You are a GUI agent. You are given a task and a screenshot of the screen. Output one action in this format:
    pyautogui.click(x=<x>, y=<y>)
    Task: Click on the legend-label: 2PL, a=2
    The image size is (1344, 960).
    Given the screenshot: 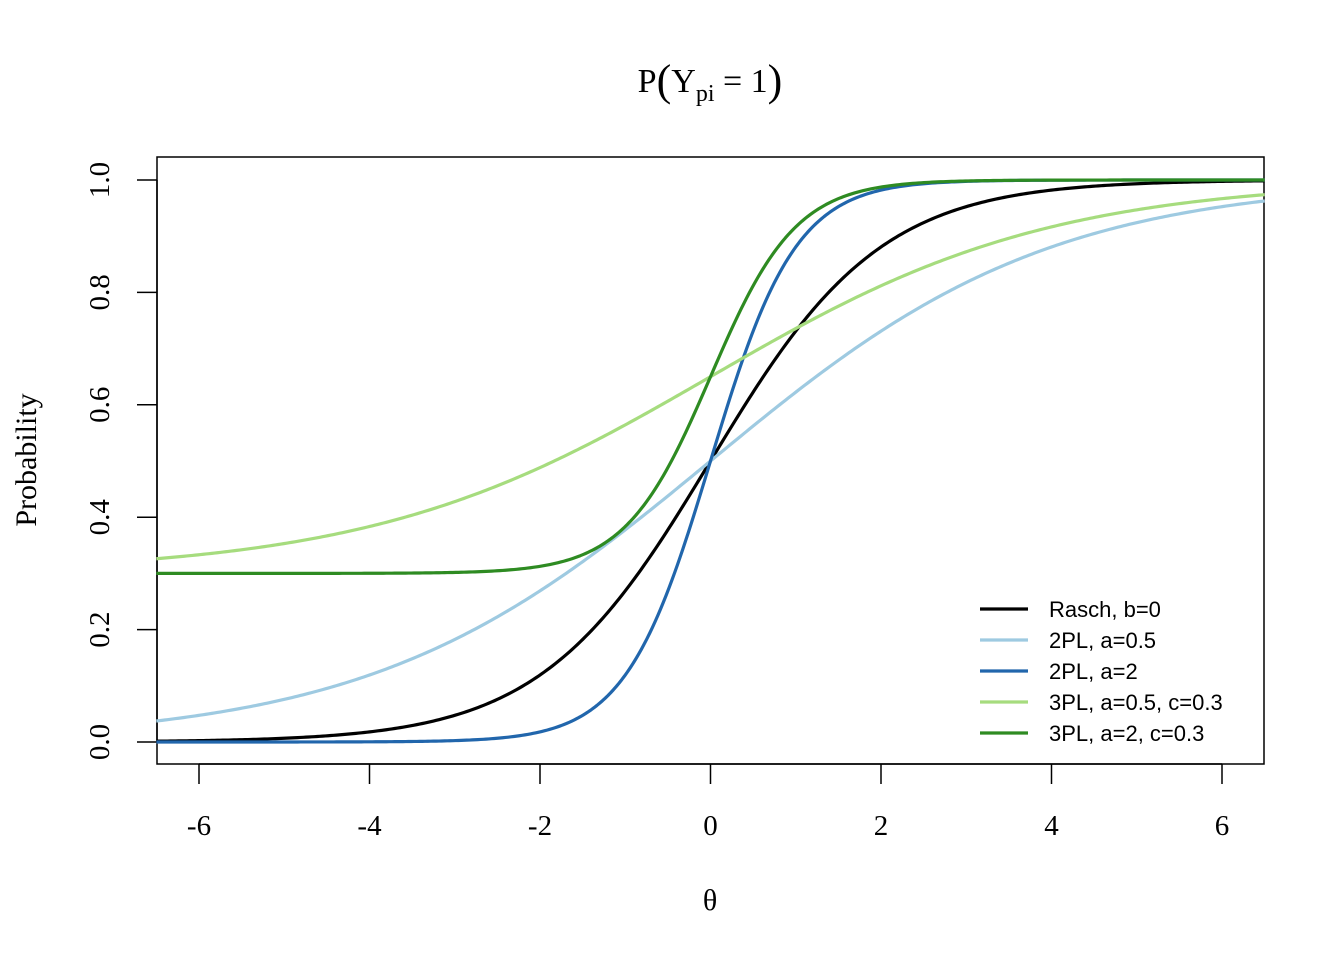 What is the action you would take?
    pyautogui.click(x=1093, y=671)
    